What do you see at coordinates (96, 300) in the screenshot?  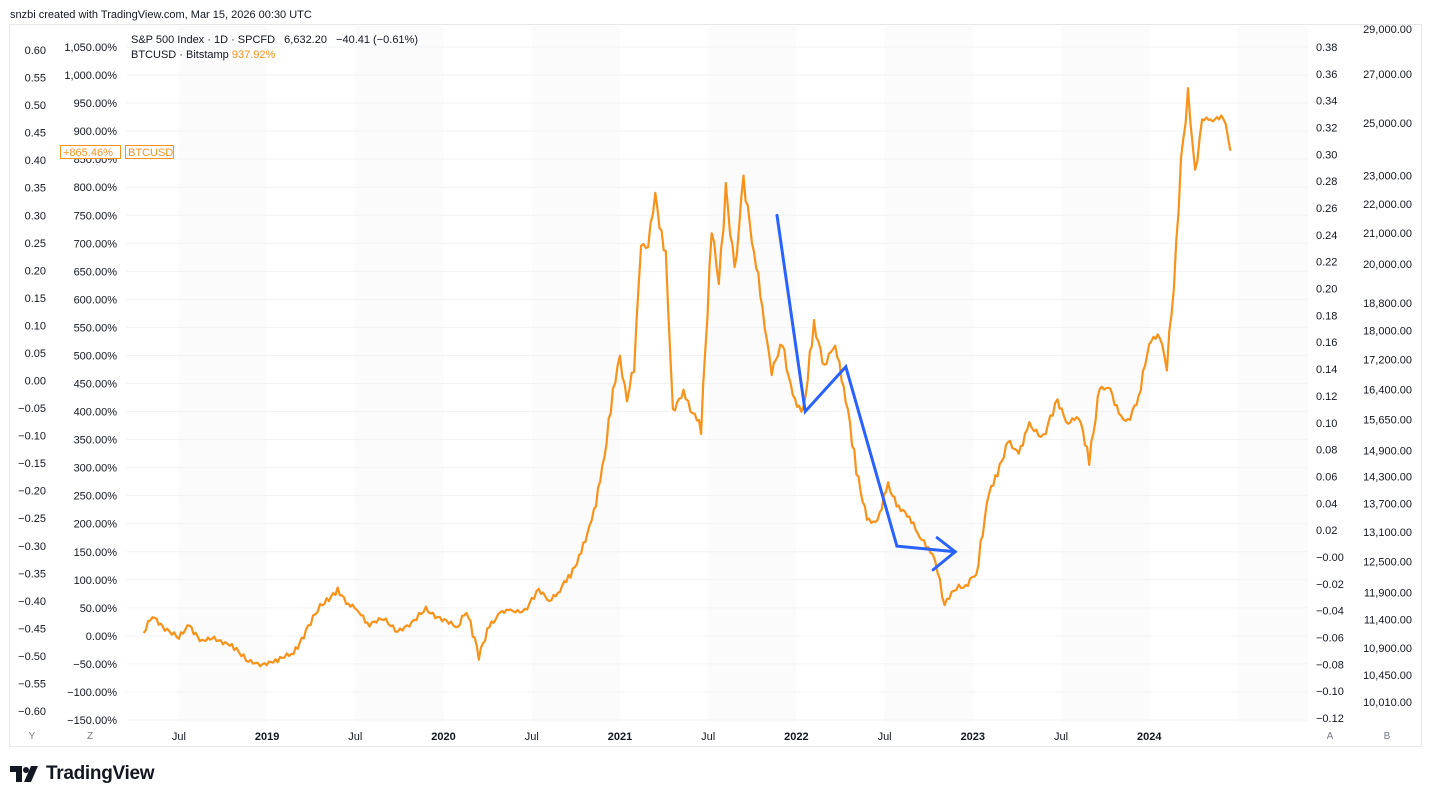 I see `percent-tick-label: 600.00%` at bounding box center [96, 300].